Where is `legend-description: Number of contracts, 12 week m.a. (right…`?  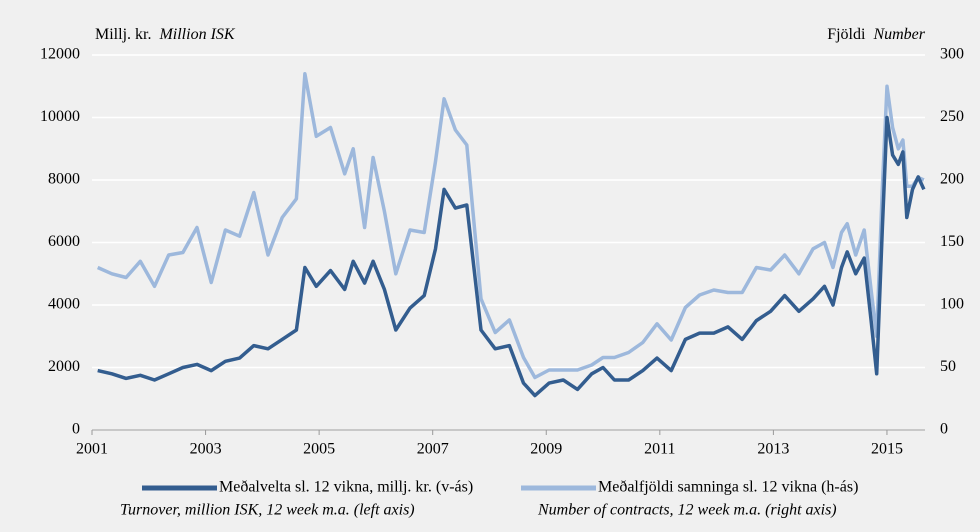
legend-description: Number of contracts, 12 week m.a. (right… is located at coordinates (687, 510).